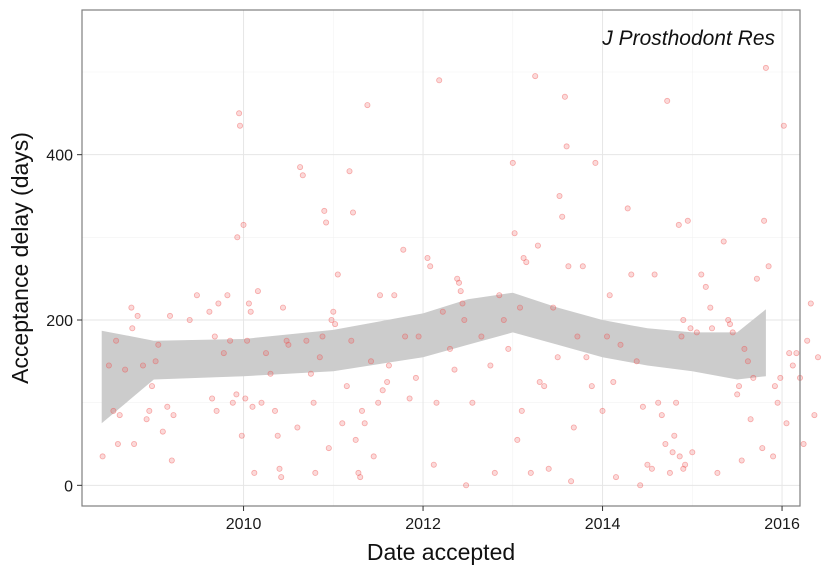 This screenshot has width=825, height=570. I want to click on y-tick-label: 400, so click(59, 156).